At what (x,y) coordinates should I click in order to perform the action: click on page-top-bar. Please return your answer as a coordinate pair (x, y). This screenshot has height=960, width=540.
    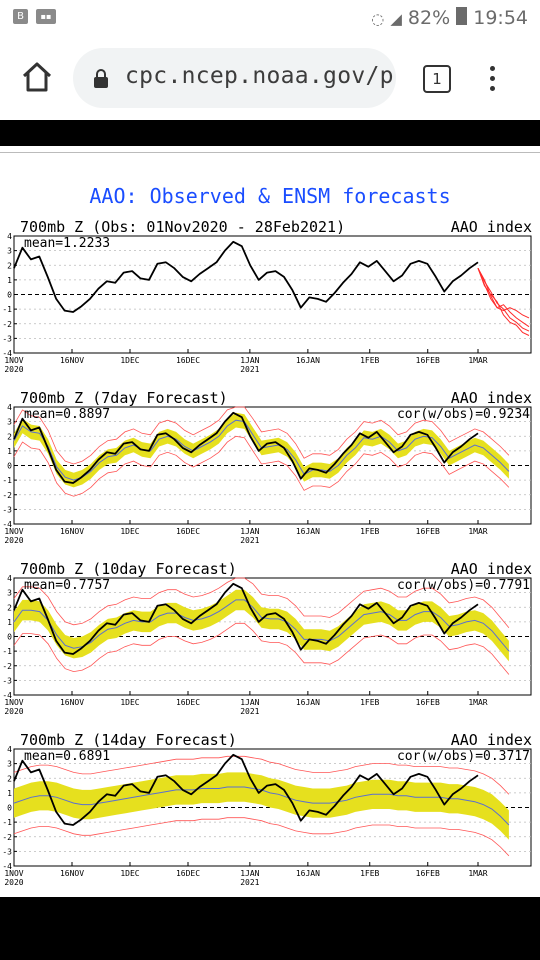
    Looking at the image, I should click on (270, 133).